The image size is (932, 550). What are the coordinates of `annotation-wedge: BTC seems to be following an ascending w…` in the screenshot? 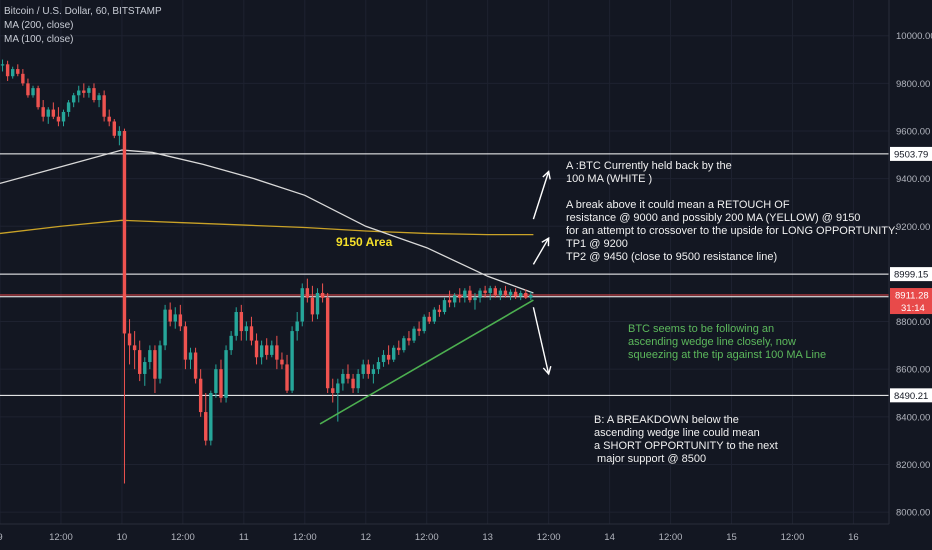 It's located at (727, 342).